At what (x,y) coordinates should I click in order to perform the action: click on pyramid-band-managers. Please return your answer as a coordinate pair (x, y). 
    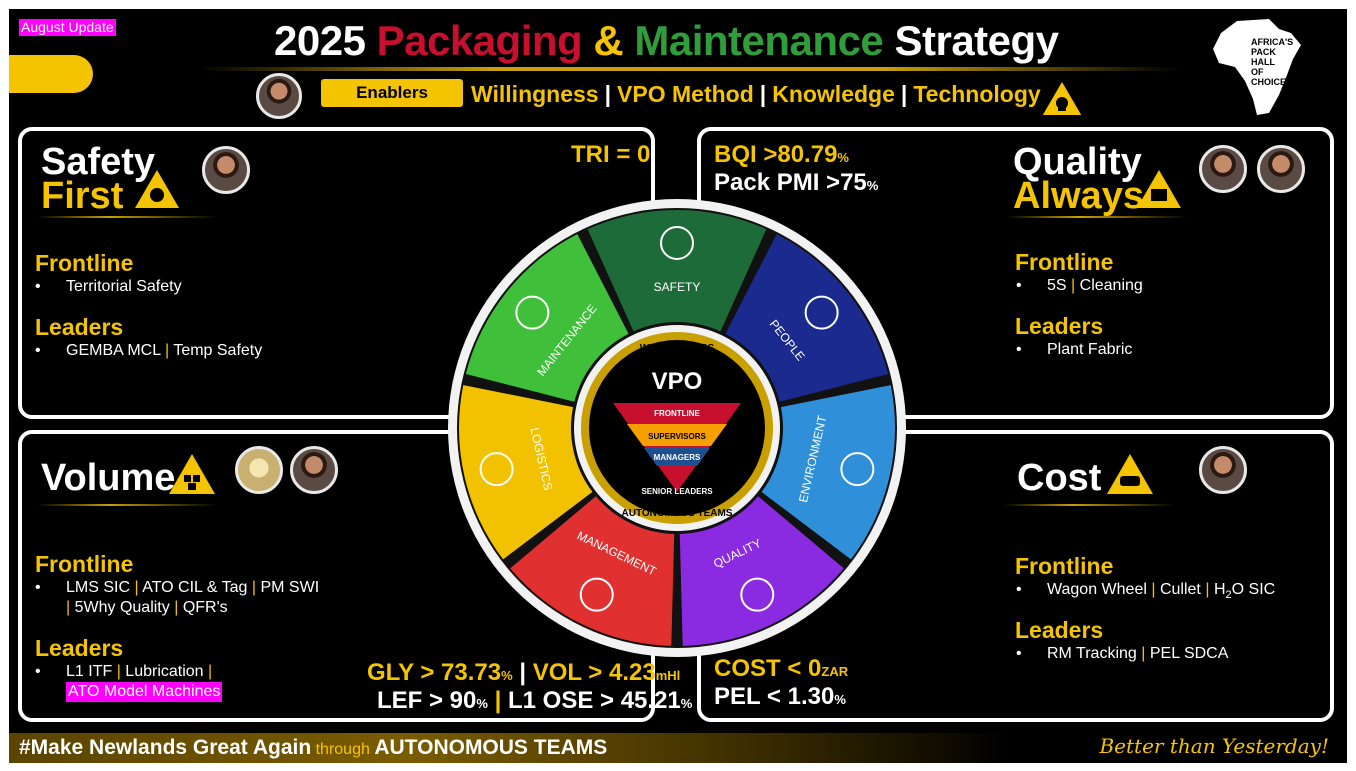
    Looking at the image, I should click on (677, 457).